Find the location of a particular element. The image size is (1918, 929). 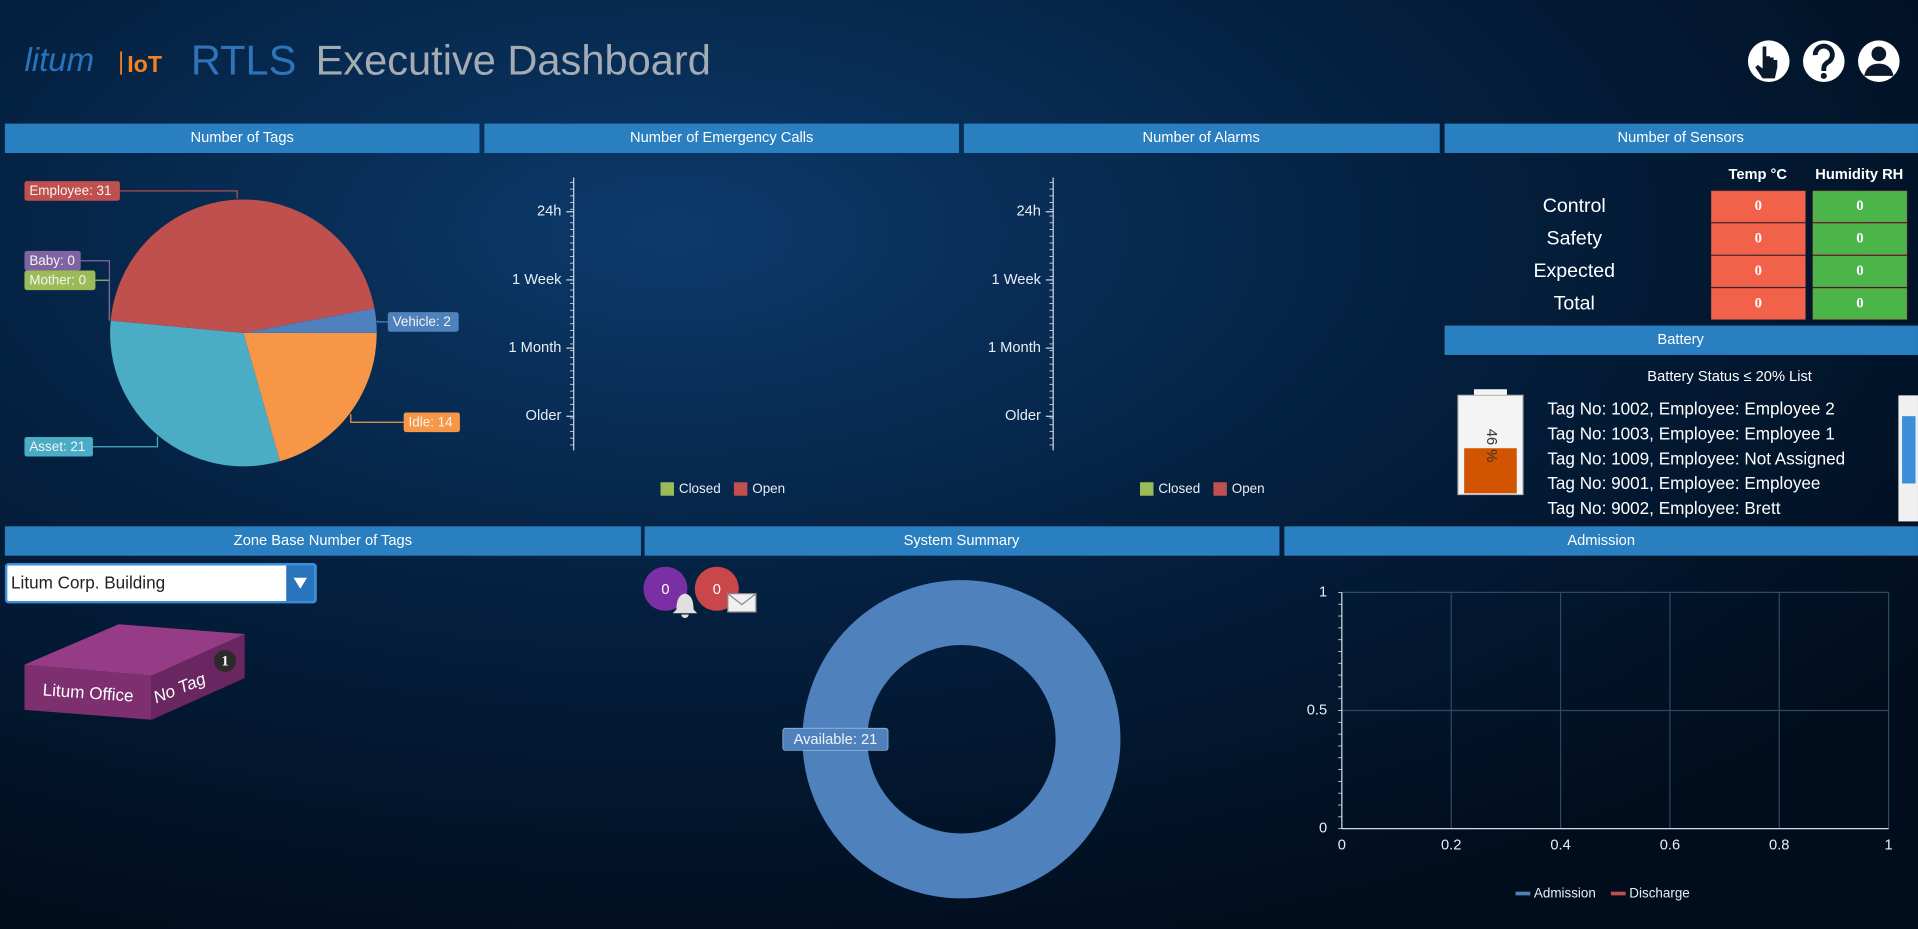

data-label: Baby: 0 is located at coordinates (52, 260).